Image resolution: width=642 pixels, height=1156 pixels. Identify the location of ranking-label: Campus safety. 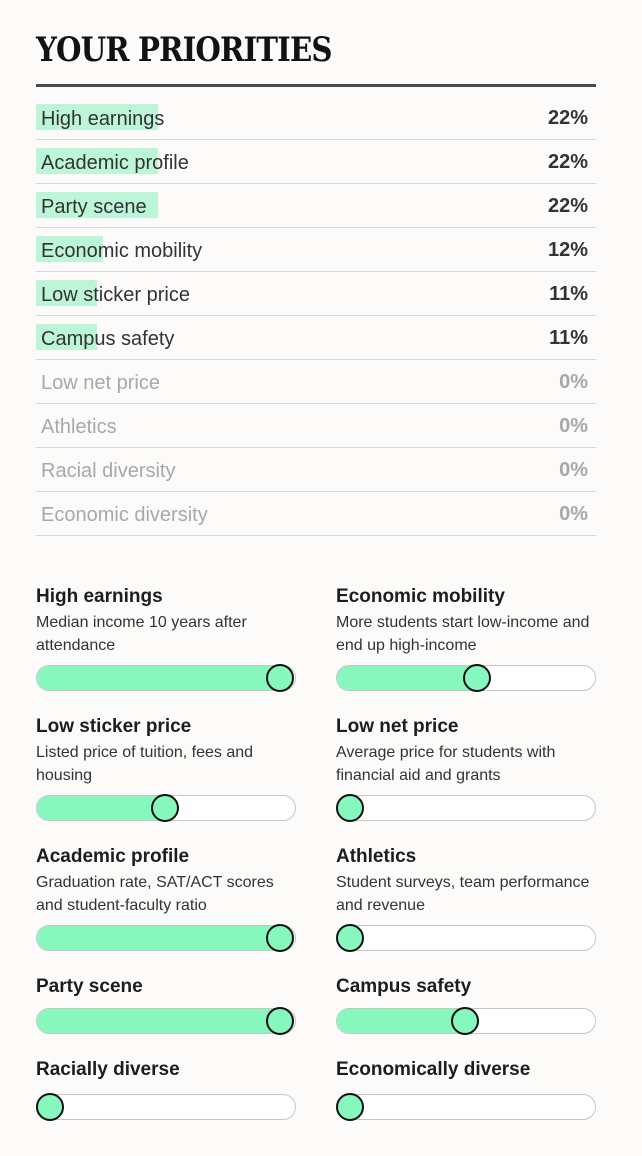
(108, 339).